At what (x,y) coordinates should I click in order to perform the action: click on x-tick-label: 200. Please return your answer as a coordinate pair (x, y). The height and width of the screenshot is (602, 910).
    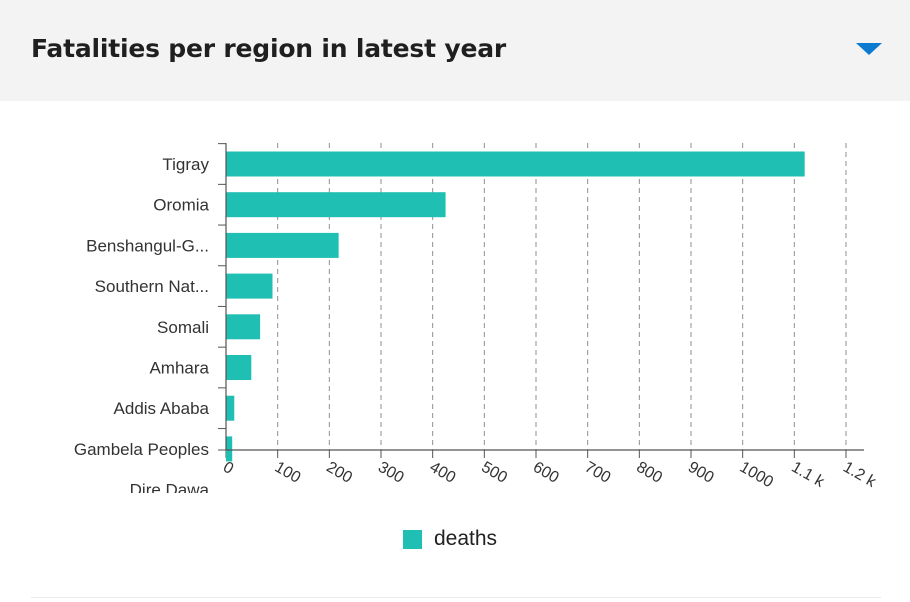
    Looking at the image, I should click on (339, 473).